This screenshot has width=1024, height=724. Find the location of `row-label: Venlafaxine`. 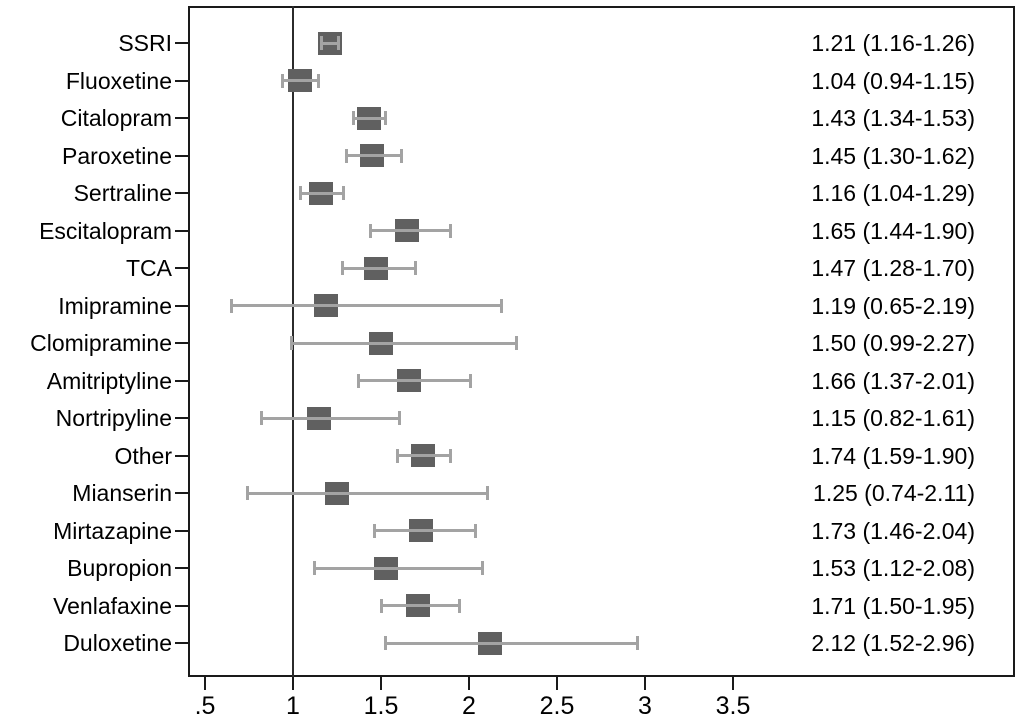

row-label: Venlafaxine is located at coordinates (112, 605).